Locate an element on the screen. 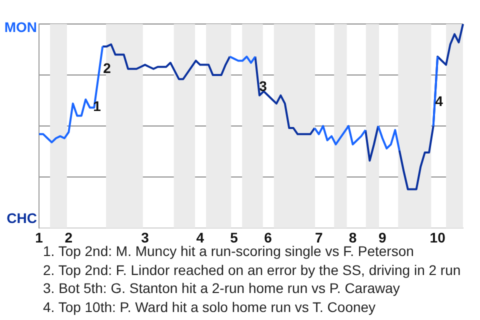 Image resolution: width=480 pixels, height=320 pixels. x-tick-label: 7 is located at coordinates (318, 237).